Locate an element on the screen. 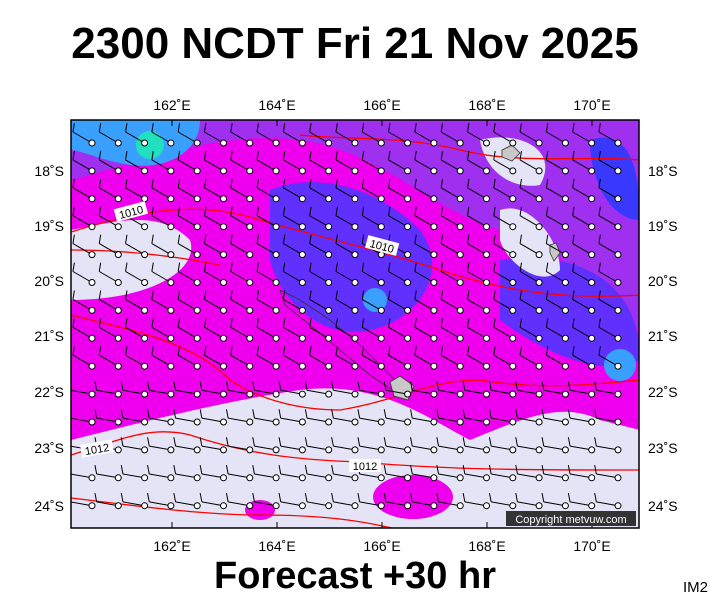 This screenshot has width=711, height=600. lon-label: 166˚E is located at coordinates (381, 546).